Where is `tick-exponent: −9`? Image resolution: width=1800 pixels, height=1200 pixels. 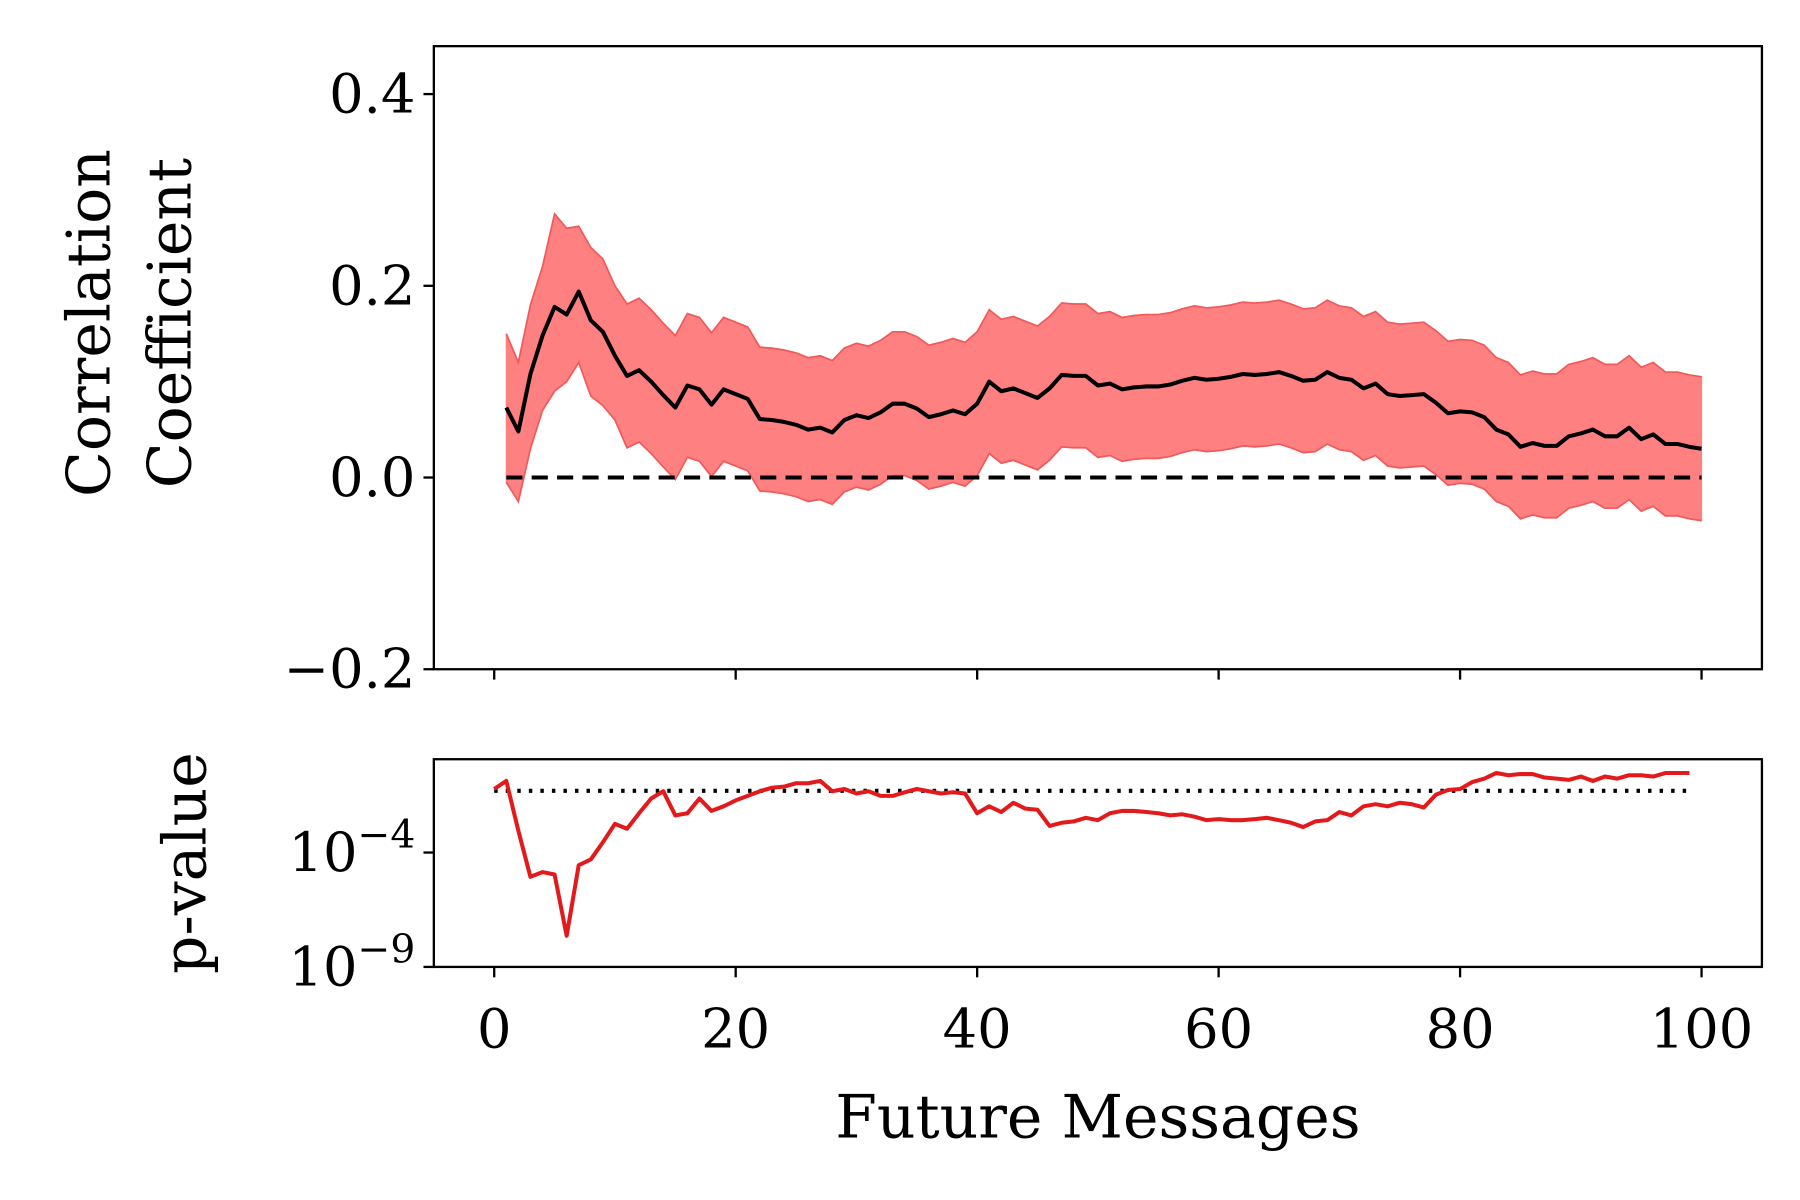 tick-exponent: −9 is located at coordinates (387, 949).